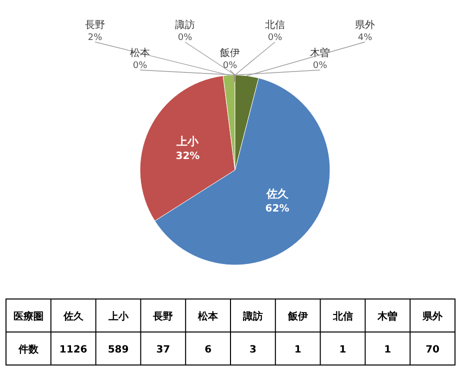  What do you see at coordinates (118, 350) in the screenshot?
I see `data-label: 589` at bounding box center [118, 350].